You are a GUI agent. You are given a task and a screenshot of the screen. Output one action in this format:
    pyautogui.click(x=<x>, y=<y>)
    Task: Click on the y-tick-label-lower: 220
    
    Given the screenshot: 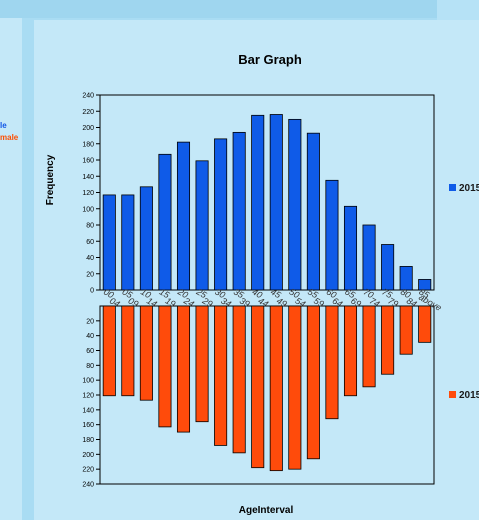 What is the action you would take?
    pyautogui.click(x=88, y=470)
    